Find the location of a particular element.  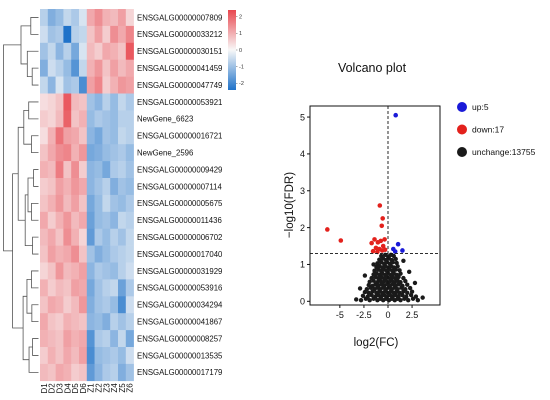

gene-label: ENSGALG00000005675 is located at coordinates (180, 203).